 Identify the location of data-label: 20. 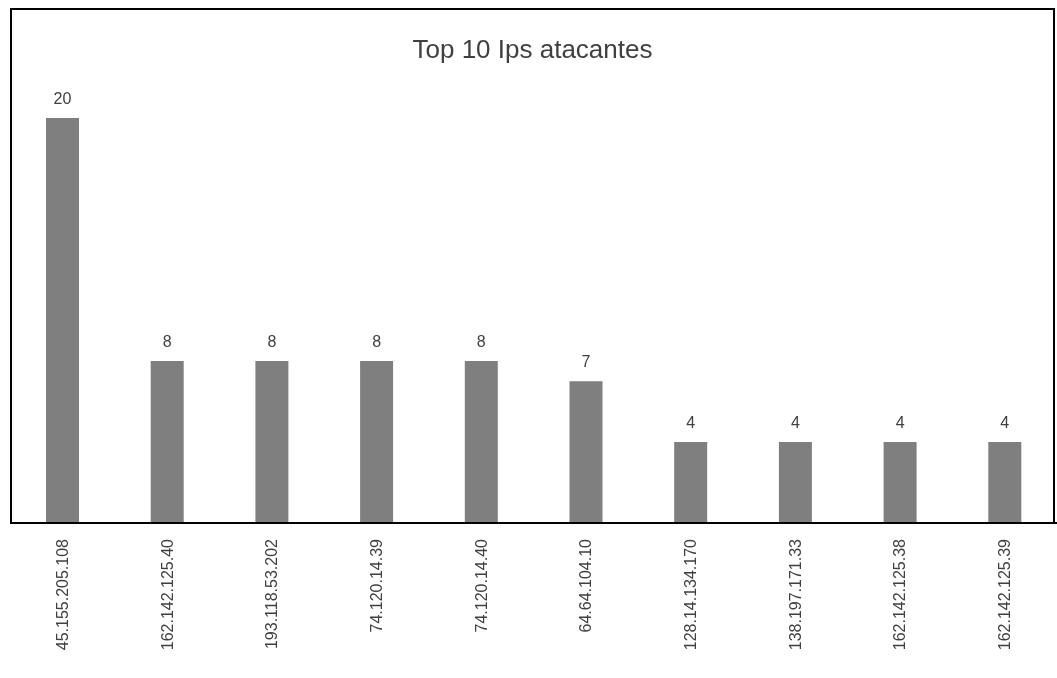
(62, 98).